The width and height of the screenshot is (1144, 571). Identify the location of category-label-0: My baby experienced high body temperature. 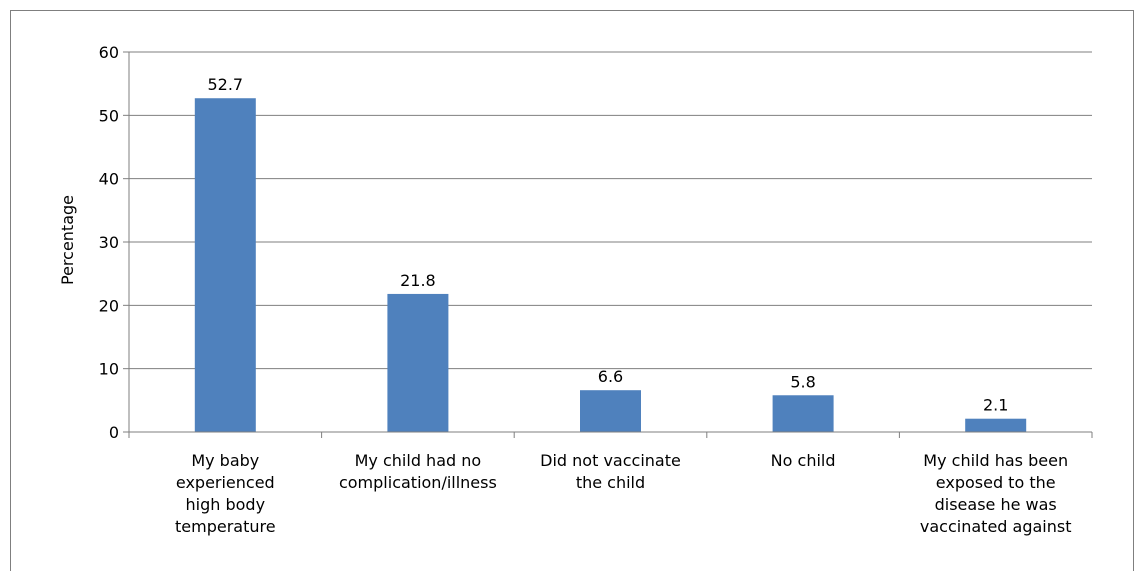
(225, 493).